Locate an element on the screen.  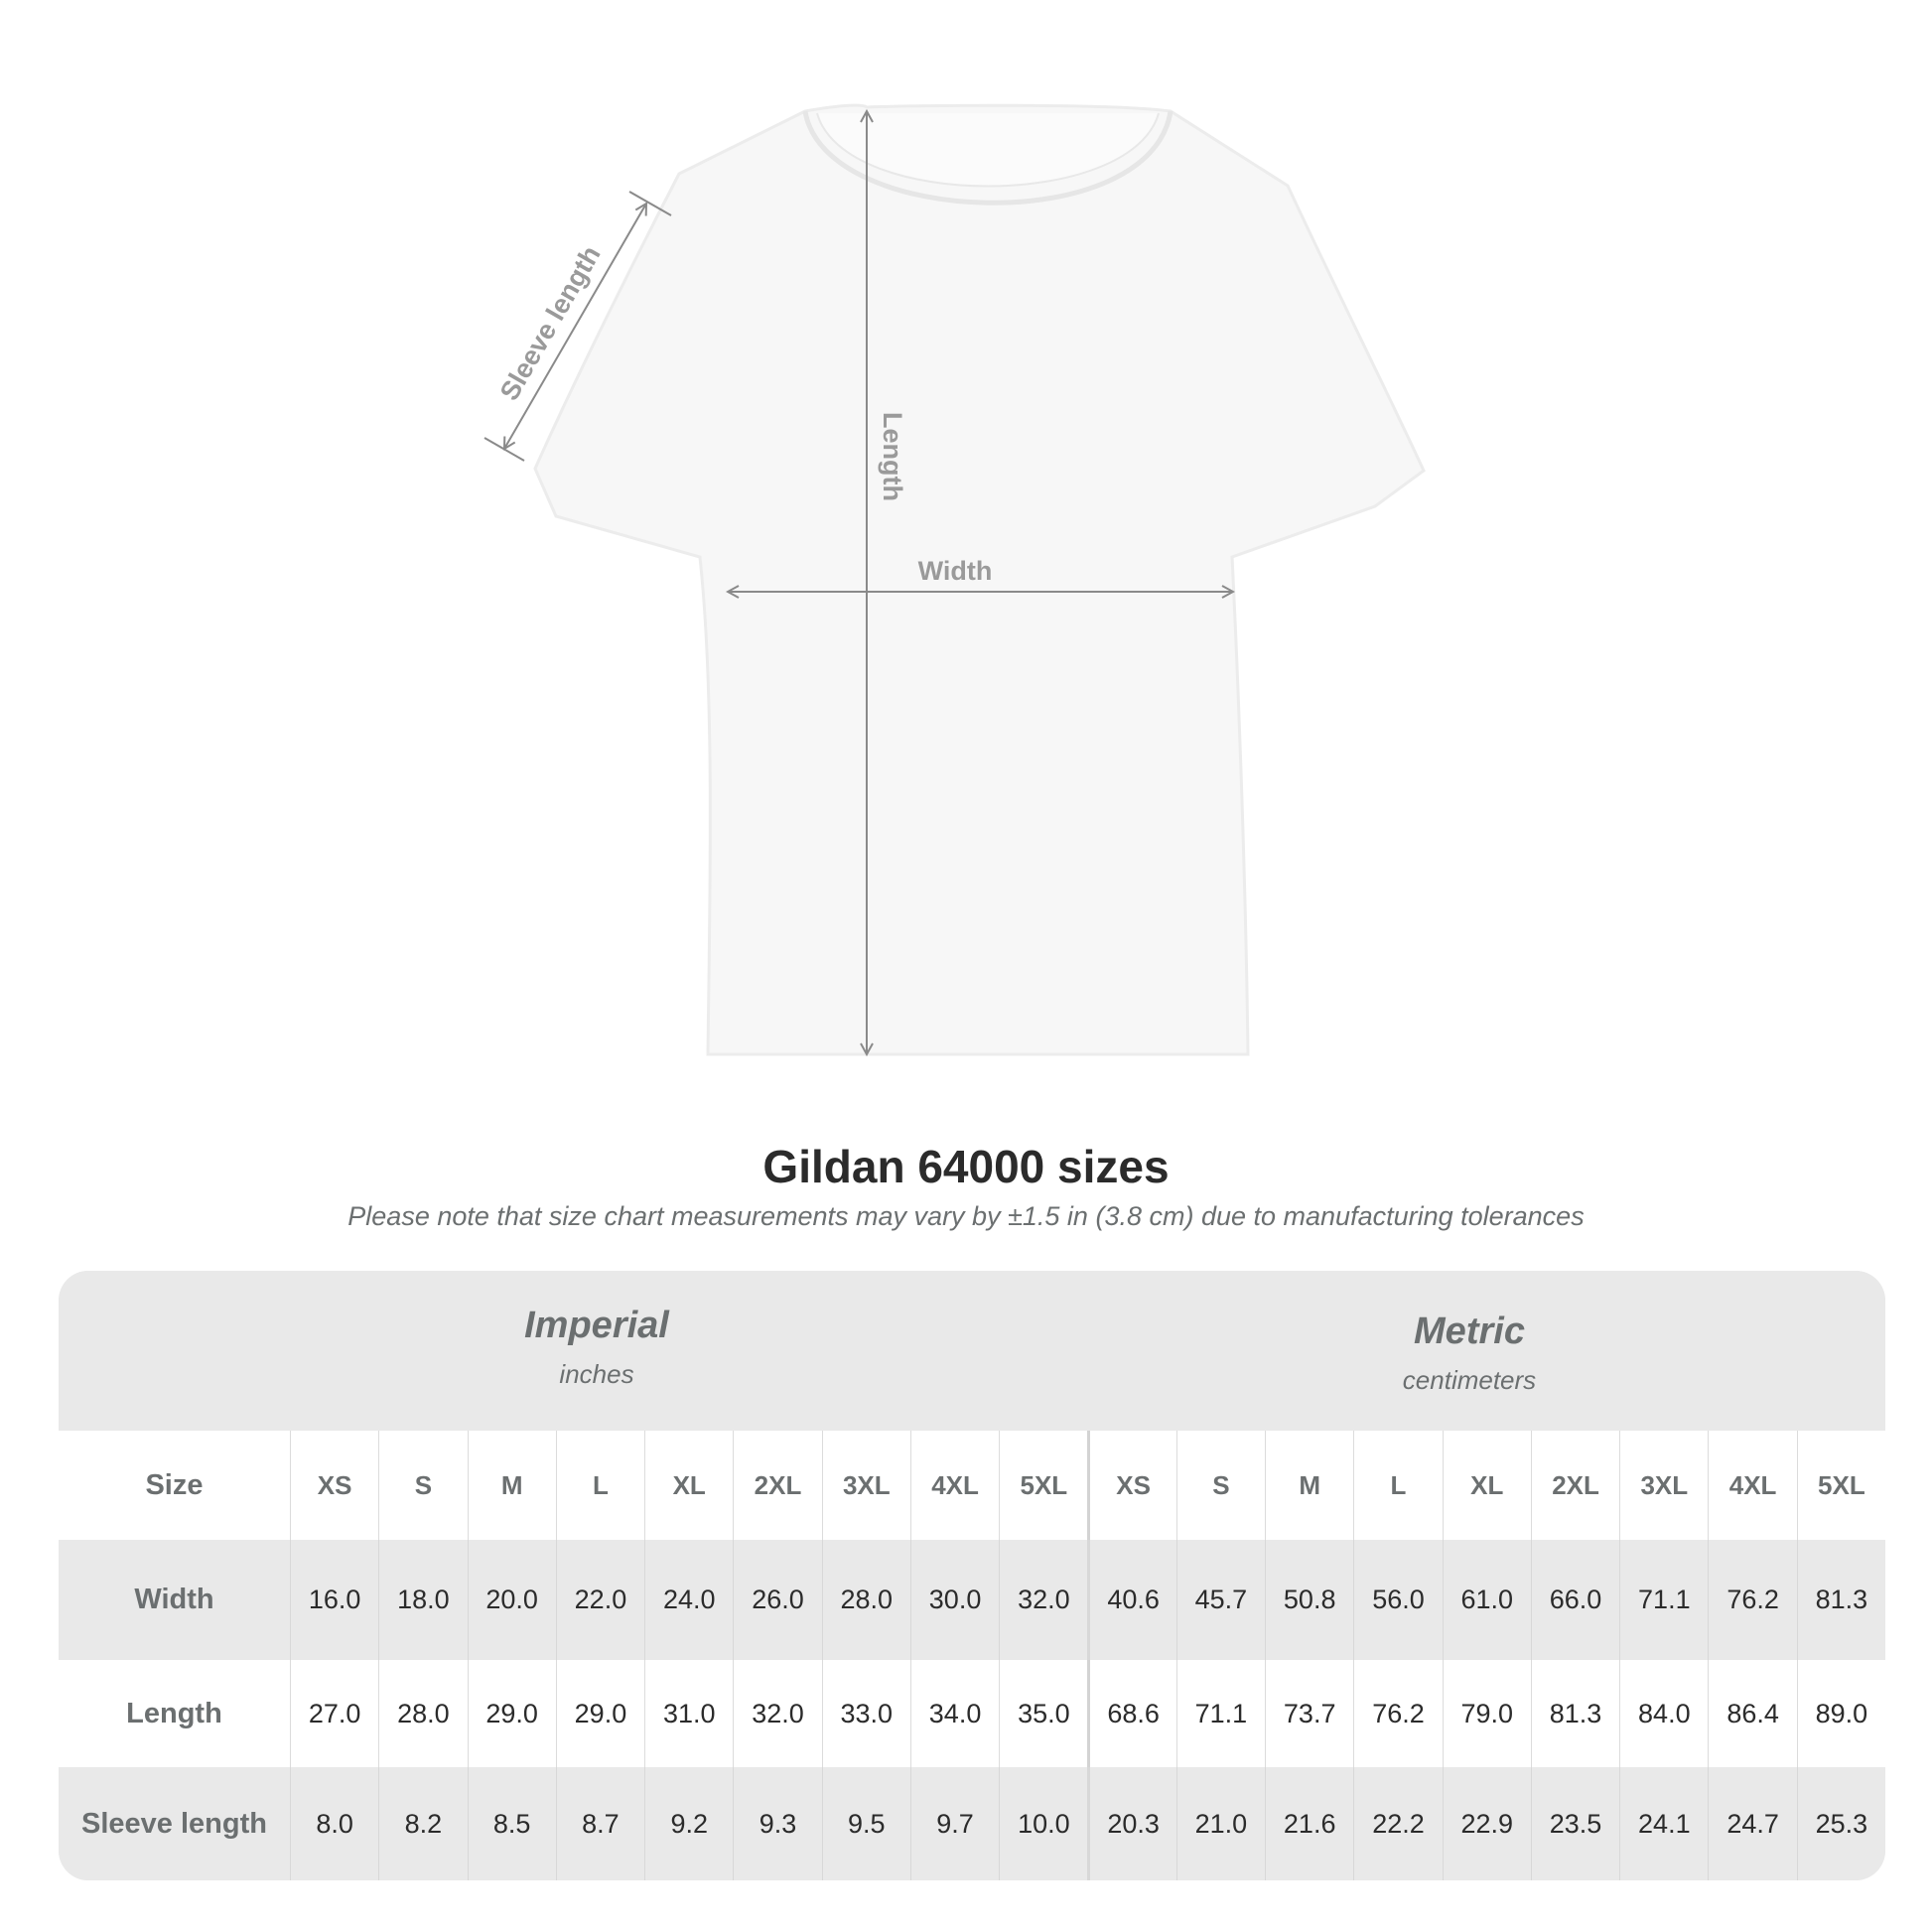
metric-header: Metric centimeters is located at coordinates (1470, 1353).